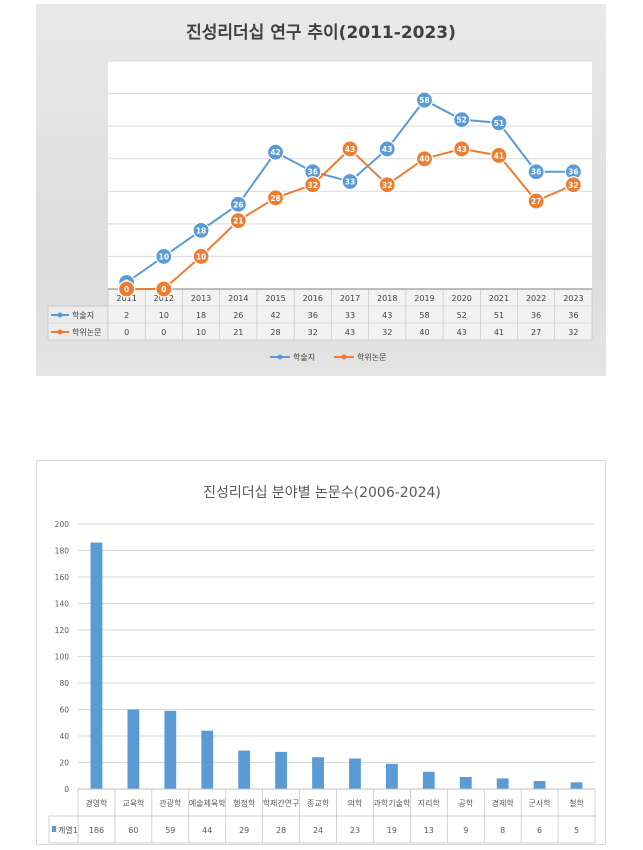 This screenshot has width=643, height=850. Describe the element at coordinates (238, 315) in the screenshot. I see `table-cell-value: 26` at that location.